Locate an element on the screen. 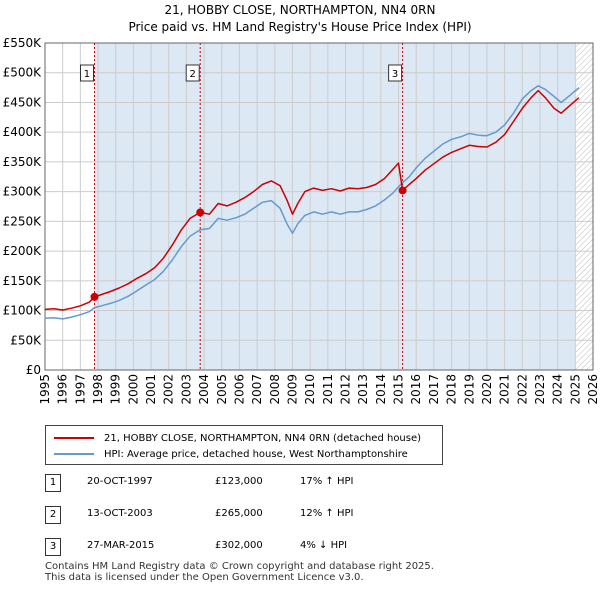  x-tick-label: 2016 is located at coordinates (416, 389).